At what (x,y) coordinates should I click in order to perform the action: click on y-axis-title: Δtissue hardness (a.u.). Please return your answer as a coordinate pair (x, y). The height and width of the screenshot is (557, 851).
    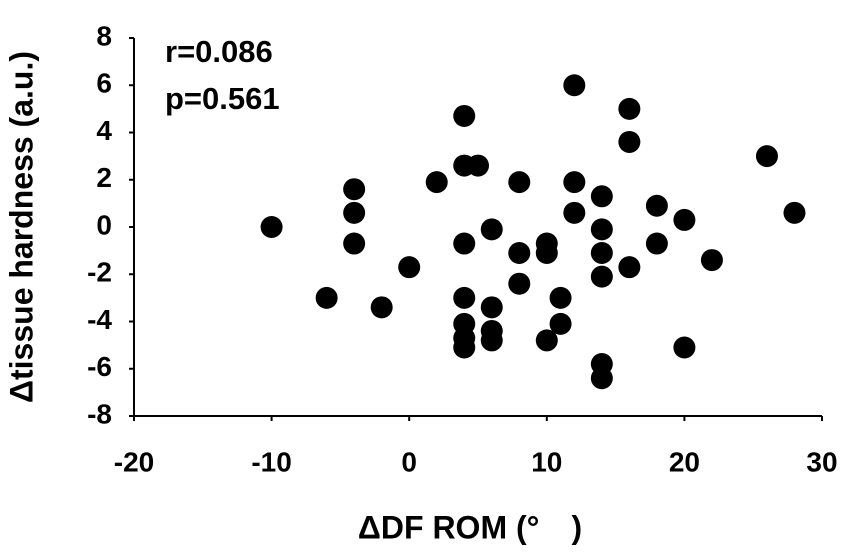
    Looking at the image, I should click on (21, 227).